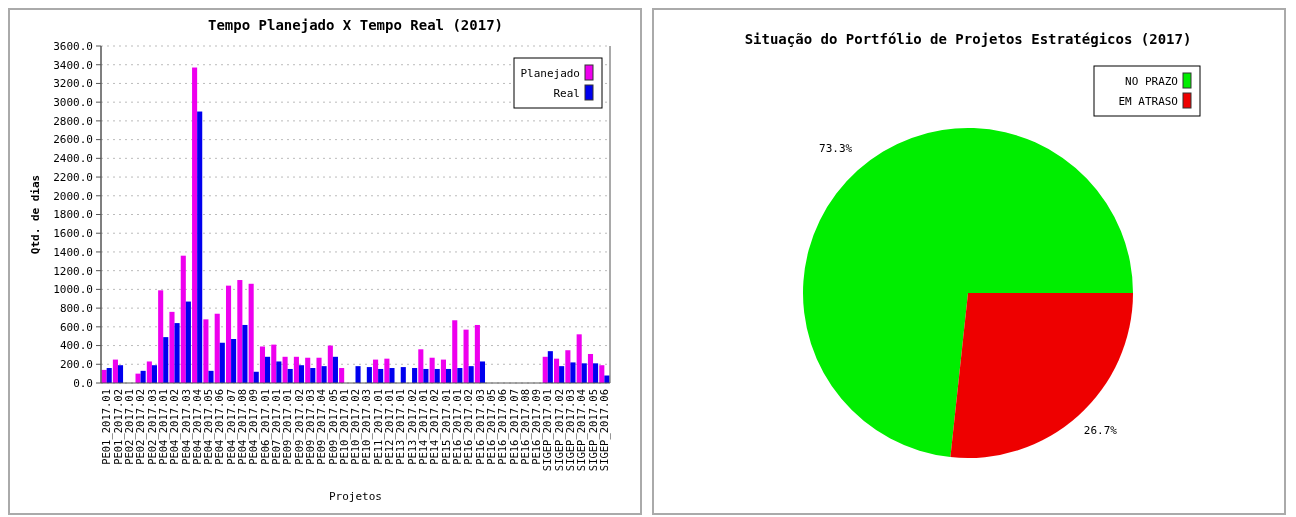 This screenshot has height=517, width=1296. What do you see at coordinates (435, 427) in the screenshot?
I see `x-tick-label: PE14_2017.02` at bounding box center [435, 427].